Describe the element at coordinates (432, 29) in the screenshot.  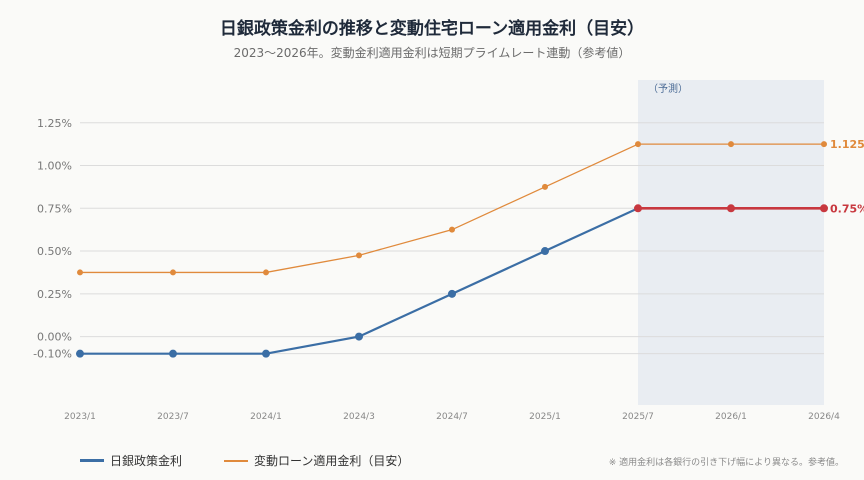
I see `chart-title: 日銀政策金利の推移と変動住宅ローン適用金利（目安）` at that location.